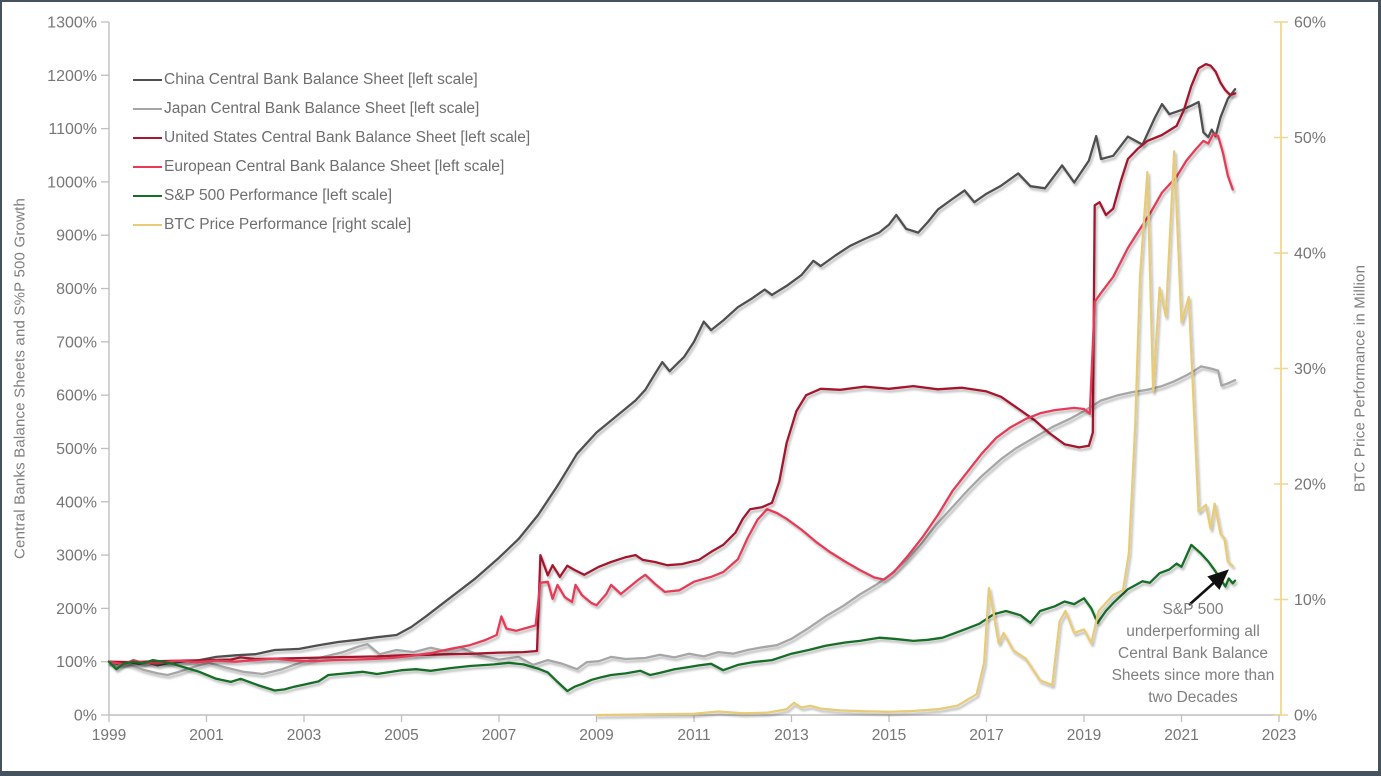 The image size is (1381, 776). I want to click on y-left-tick-label: 500%, so click(76, 449).